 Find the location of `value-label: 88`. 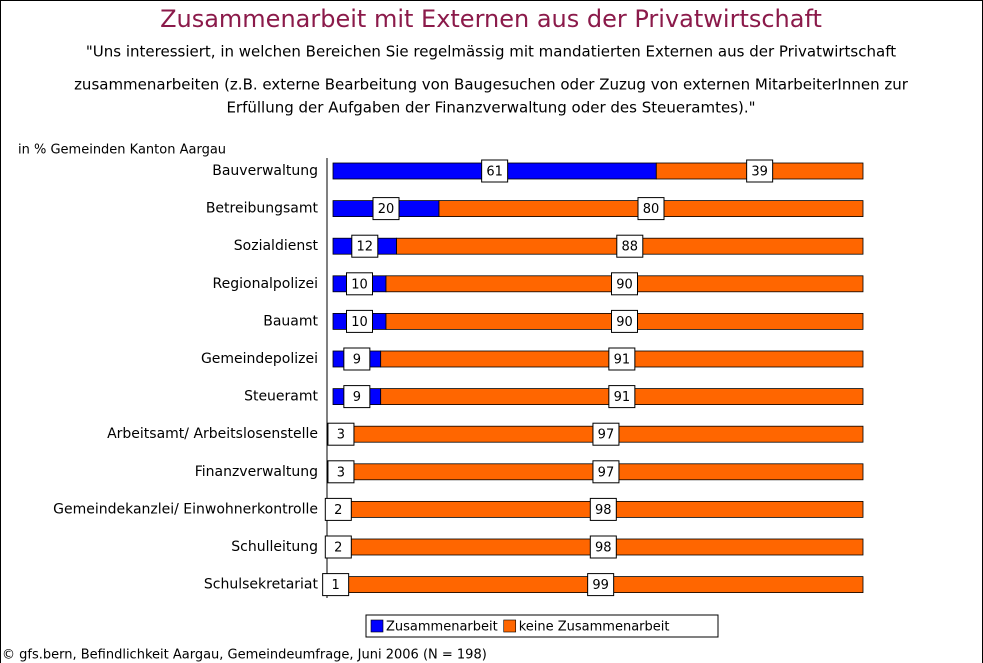

value-label: 88 is located at coordinates (630, 247).